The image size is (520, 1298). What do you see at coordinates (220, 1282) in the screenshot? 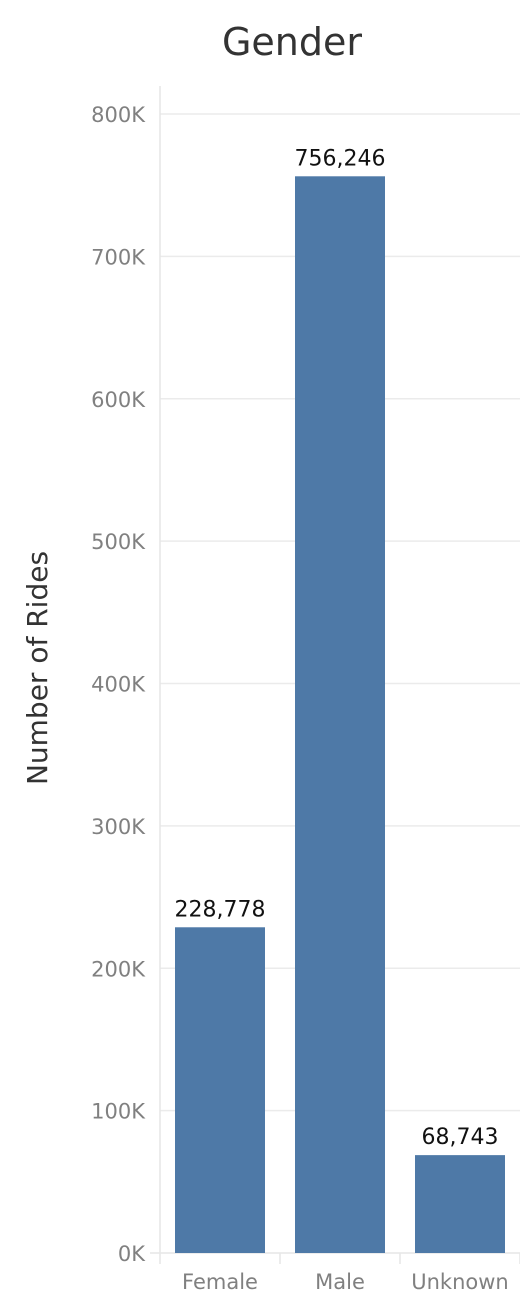
I see `x-tick-label: Female` at bounding box center [220, 1282].